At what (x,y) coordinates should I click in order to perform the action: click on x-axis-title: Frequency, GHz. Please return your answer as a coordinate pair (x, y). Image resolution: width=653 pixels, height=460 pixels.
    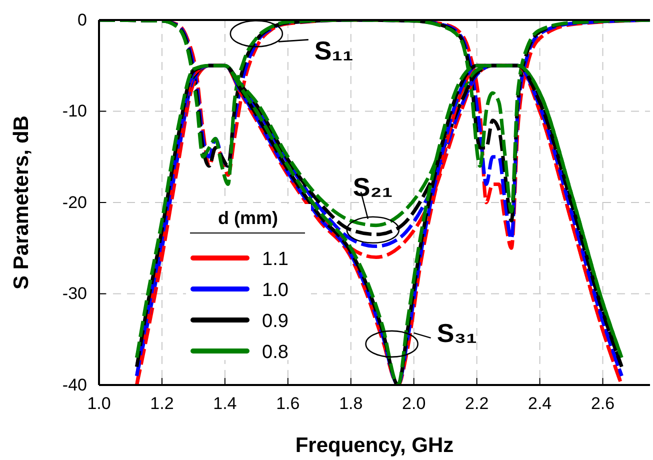
    Looking at the image, I should click on (374, 445).